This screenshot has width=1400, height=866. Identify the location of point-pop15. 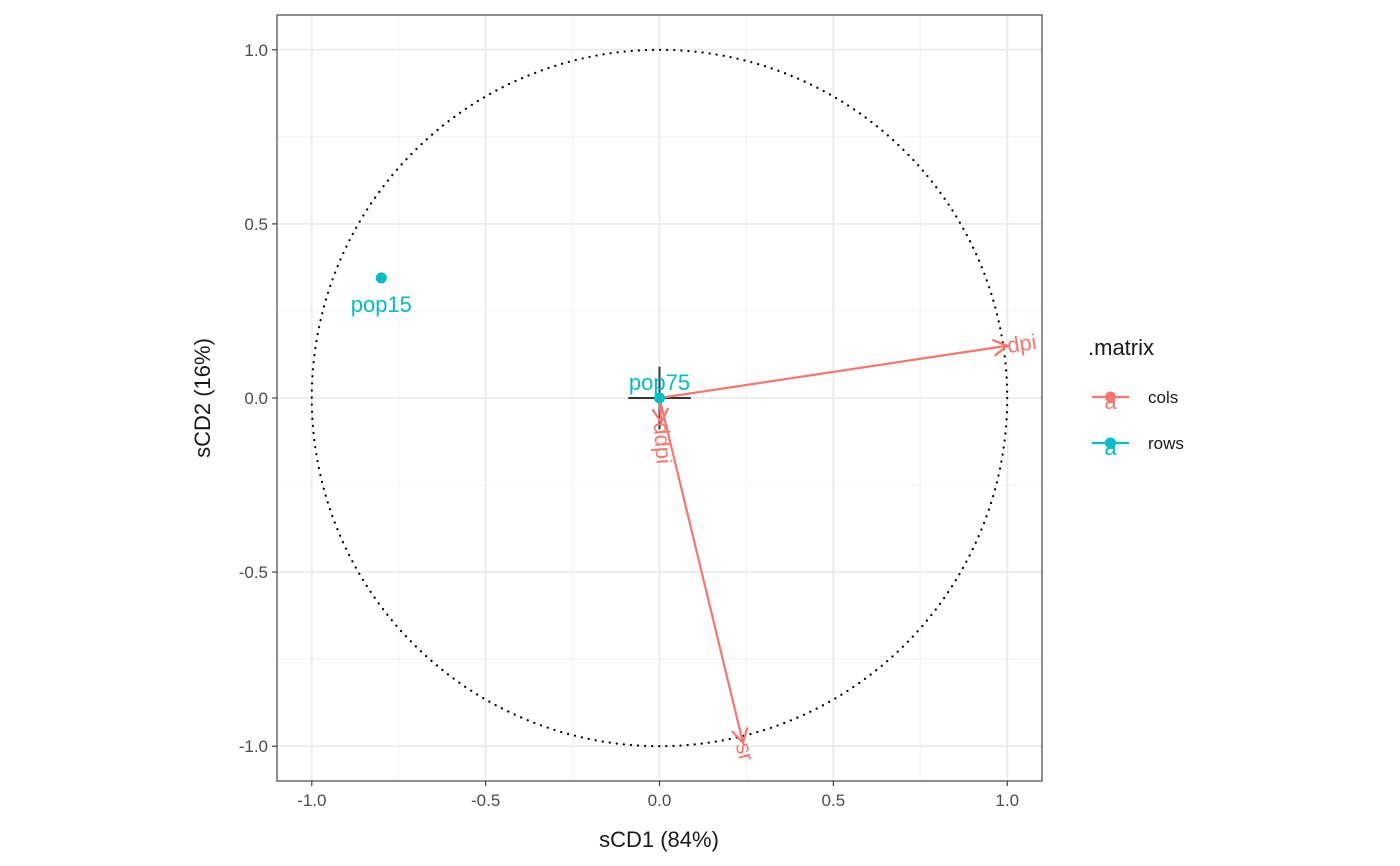
(381, 278).